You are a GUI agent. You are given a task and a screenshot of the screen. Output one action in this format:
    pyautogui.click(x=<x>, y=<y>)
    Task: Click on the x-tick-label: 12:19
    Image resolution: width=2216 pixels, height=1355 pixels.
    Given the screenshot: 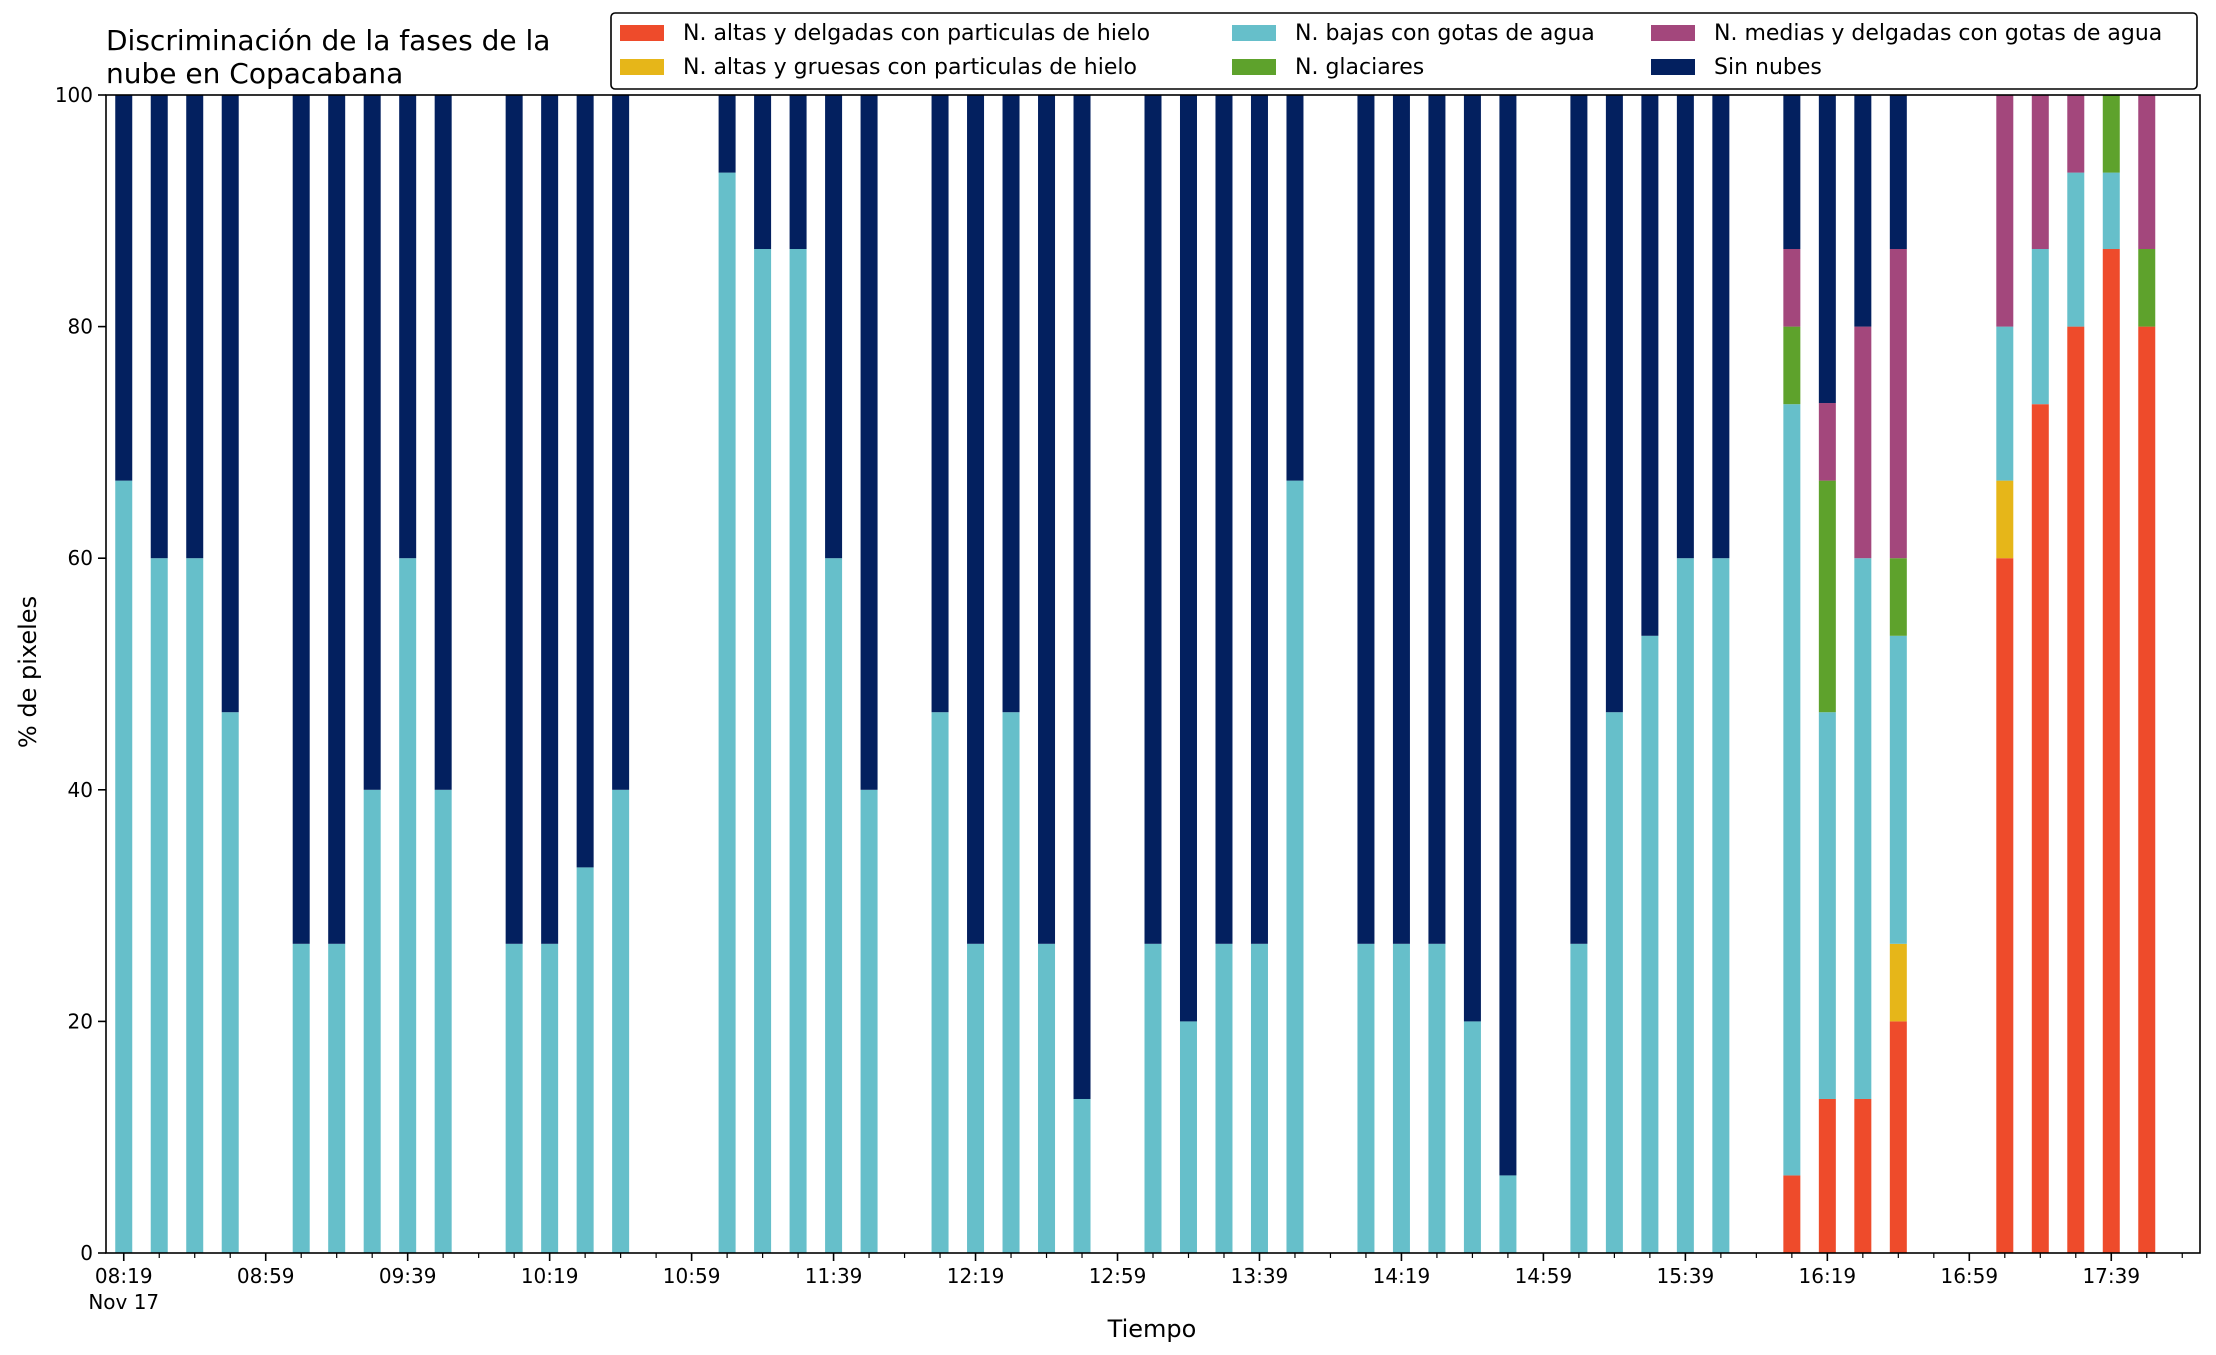 What is the action you would take?
    pyautogui.click(x=976, y=1276)
    